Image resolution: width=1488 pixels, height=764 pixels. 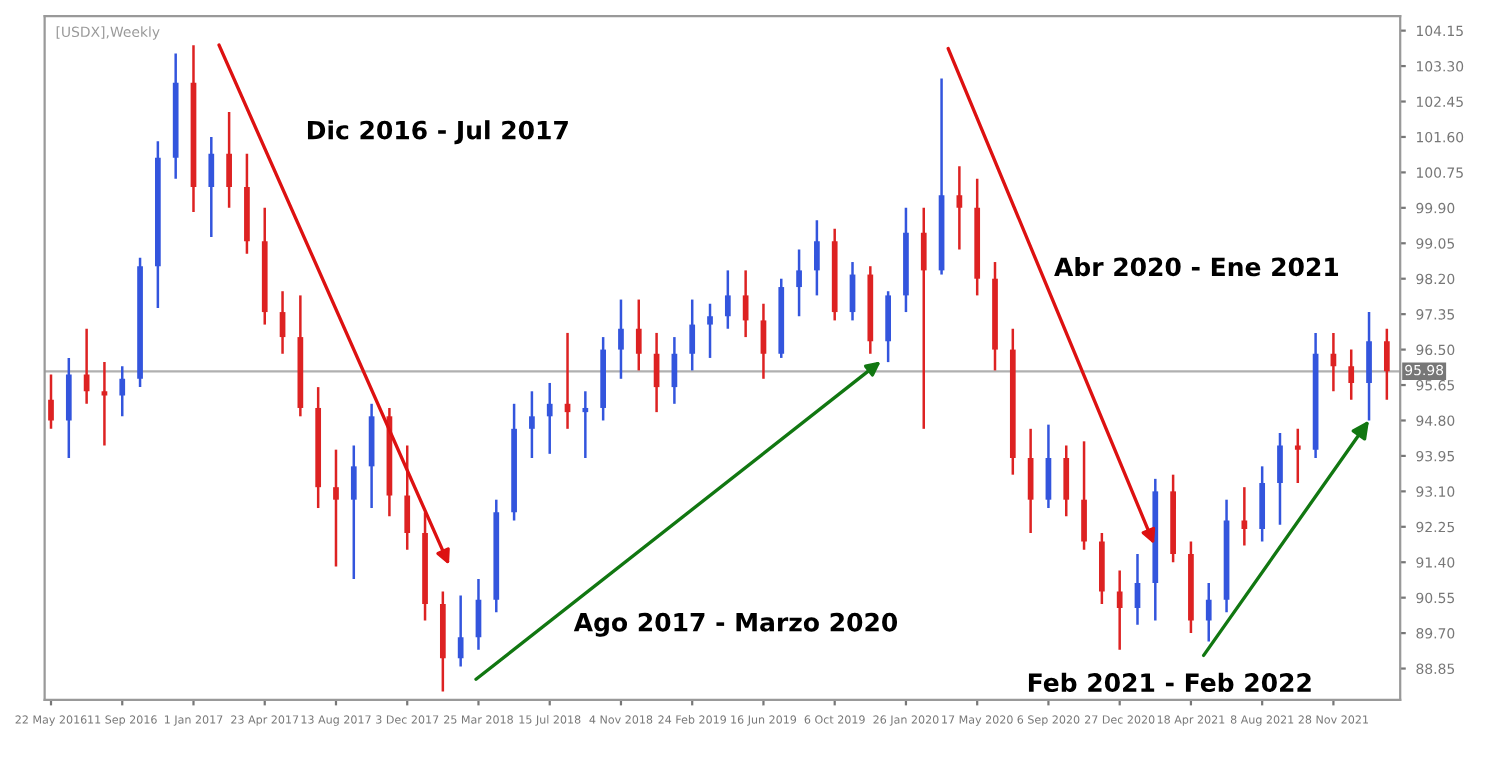 What do you see at coordinates (1169, 682) in the screenshot?
I see `annotation: Feb 2021 - Feb 2022` at bounding box center [1169, 682].